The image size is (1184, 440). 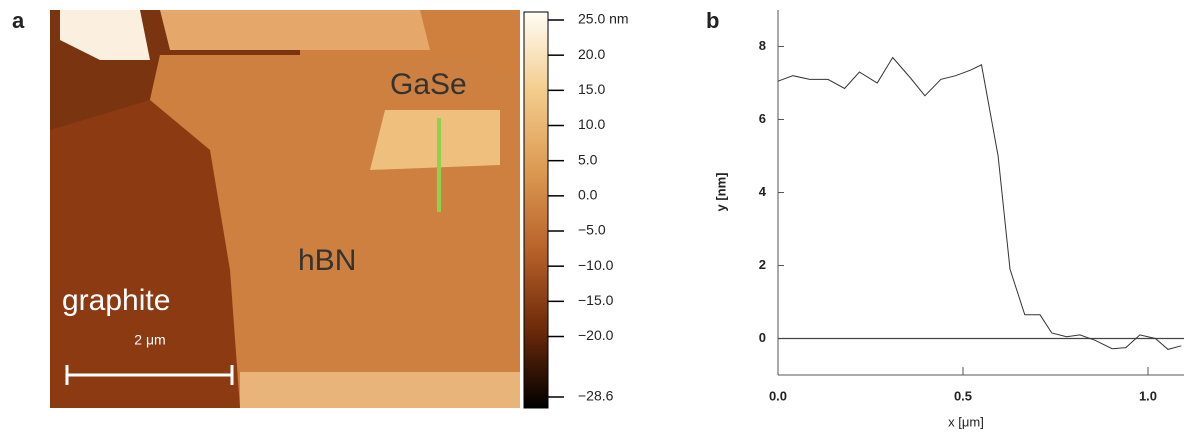 What do you see at coordinates (712, 20) in the screenshot?
I see `panel-label: b` at bounding box center [712, 20].